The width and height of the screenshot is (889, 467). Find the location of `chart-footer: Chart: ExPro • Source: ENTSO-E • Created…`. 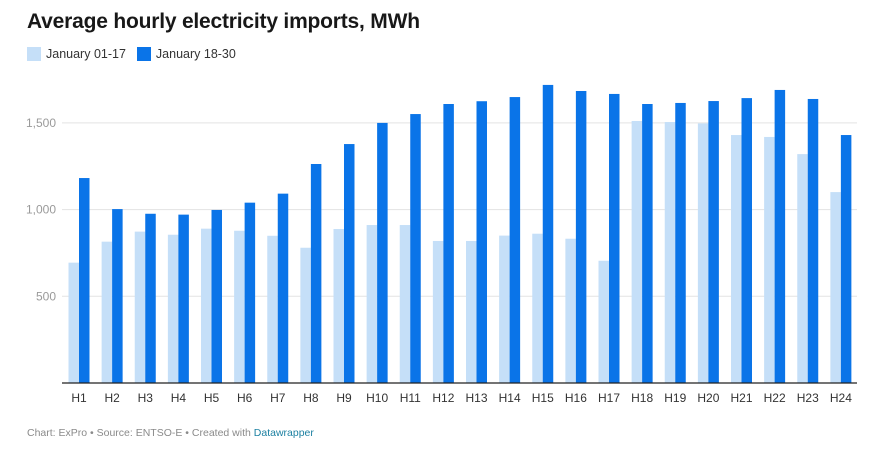

chart-footer: Chart: ExPro • Source: ENTSO-E • Created… is located at coordinates (170, 433).